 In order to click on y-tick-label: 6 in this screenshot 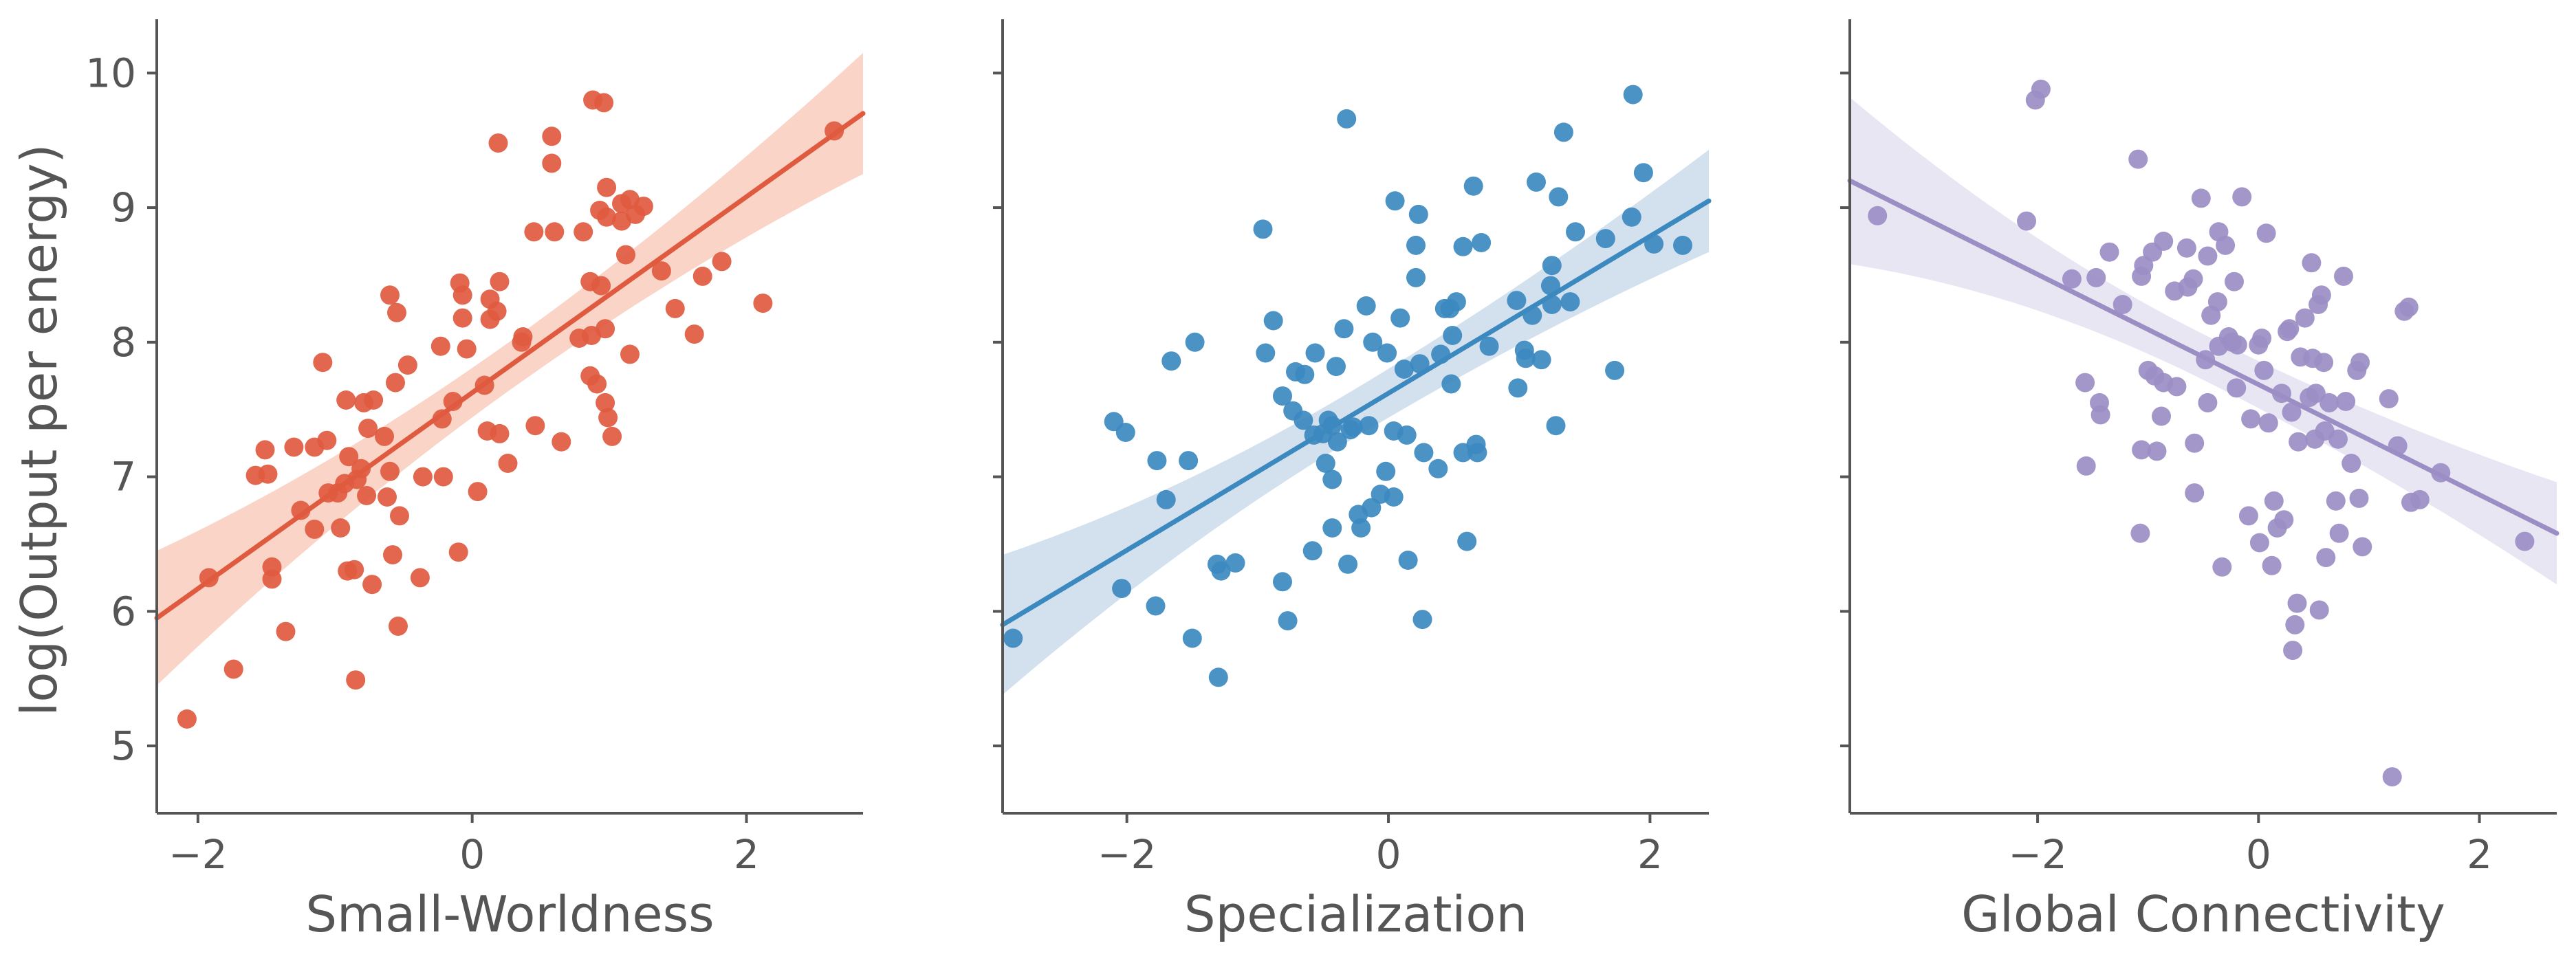, I will do `click(123, 611)`.